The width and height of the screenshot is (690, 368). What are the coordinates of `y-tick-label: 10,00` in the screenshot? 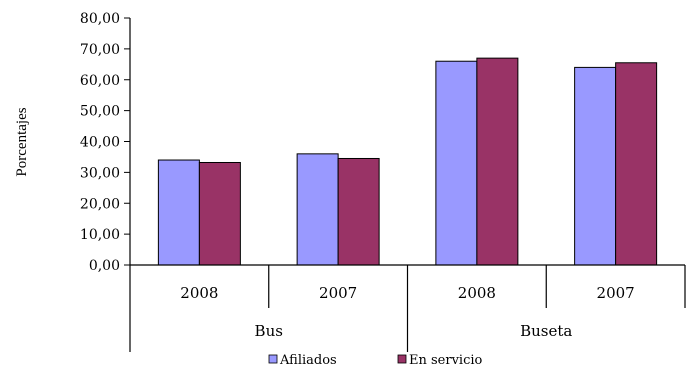 It's located at (100, 235).